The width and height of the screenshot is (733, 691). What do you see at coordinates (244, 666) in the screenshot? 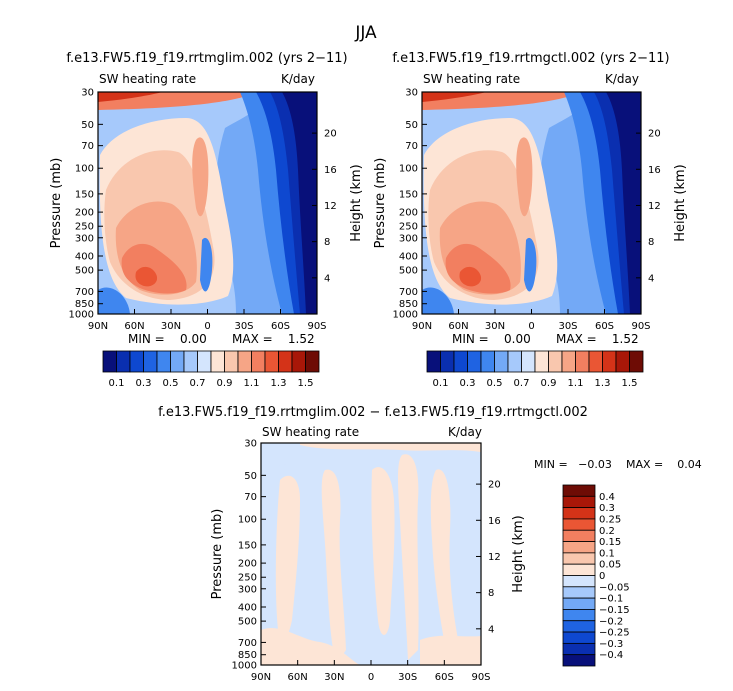
I see `pressure-tick-label: 1000` at bounding box center [244, 666].